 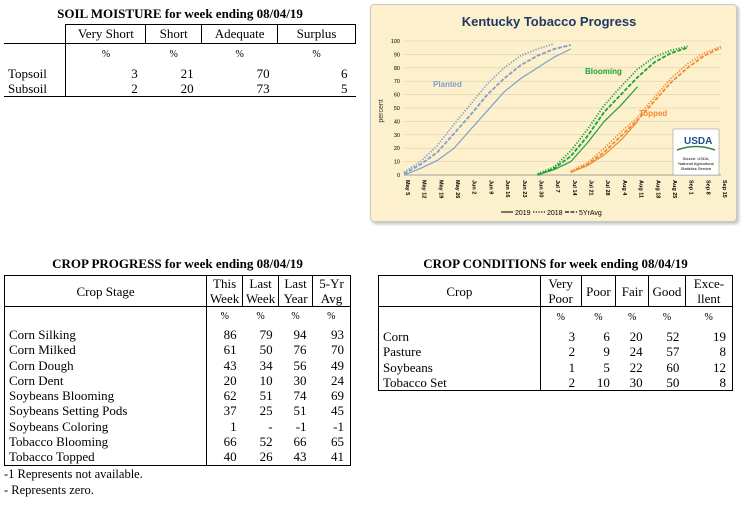 I want to click on table-row: Soybeans Blooming 62 51 74 69, so click(x=177, y=396).